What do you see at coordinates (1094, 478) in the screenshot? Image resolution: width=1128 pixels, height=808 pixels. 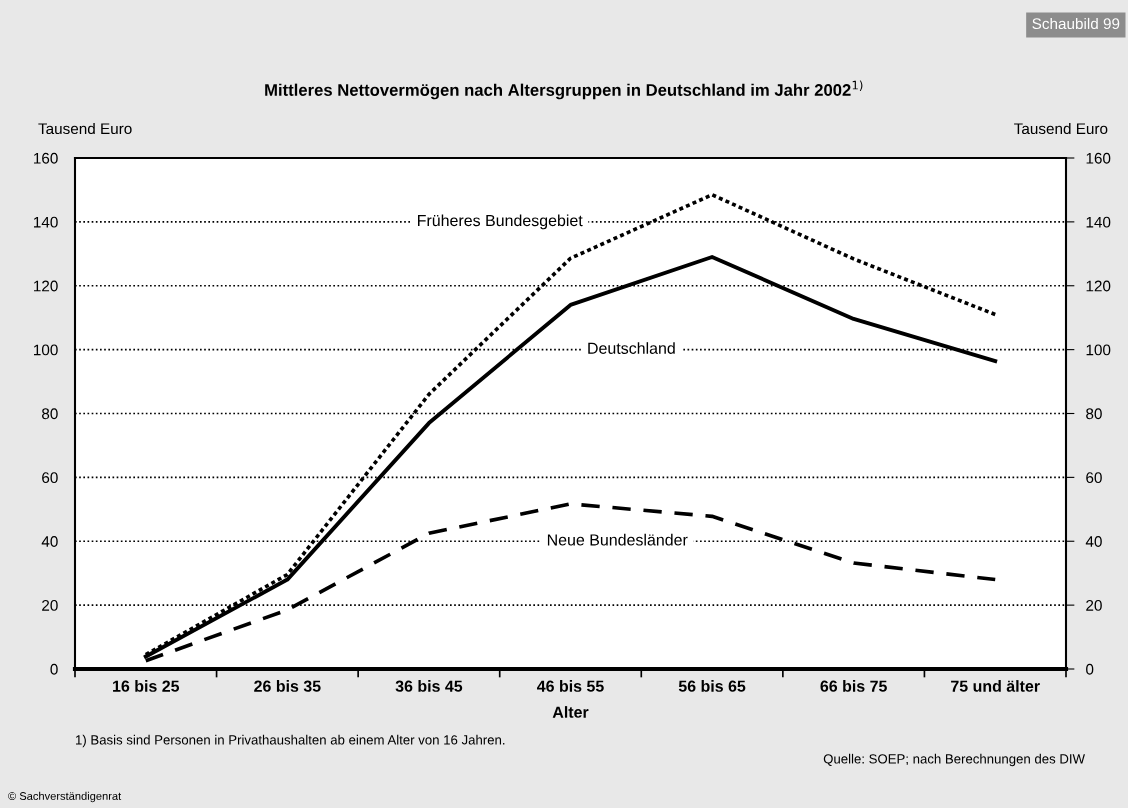 I see `y2-tick-label: 60` at bounding box center [1094, 478].